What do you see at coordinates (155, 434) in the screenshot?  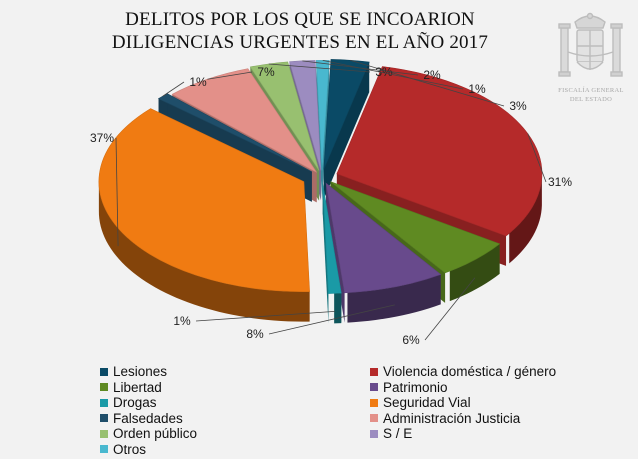 I see `legend-label: Orden público` at bounding box center [155, 434].